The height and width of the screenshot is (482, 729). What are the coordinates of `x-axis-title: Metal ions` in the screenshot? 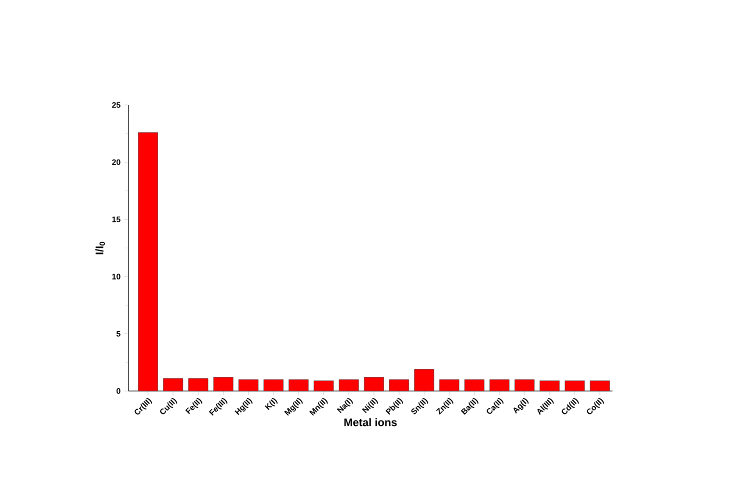 It's located at (370, 422).